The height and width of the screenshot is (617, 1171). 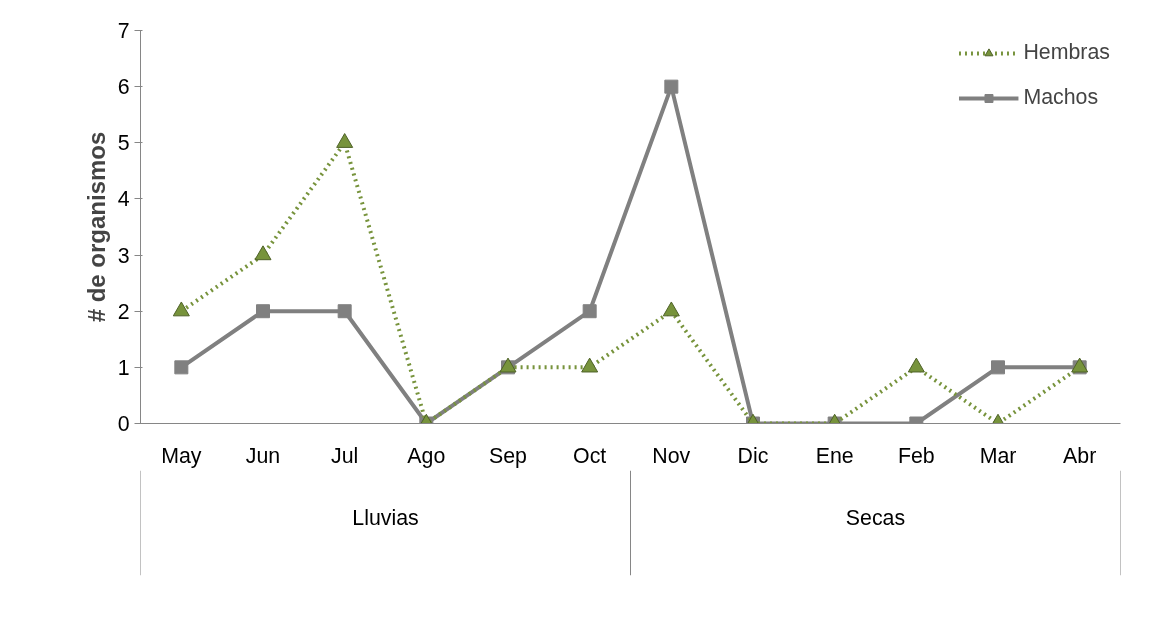 What do you see at coordinates (1061, 97) in the screenshot?
I see `legend-label: Machos` at bounding box center [1061, 97].